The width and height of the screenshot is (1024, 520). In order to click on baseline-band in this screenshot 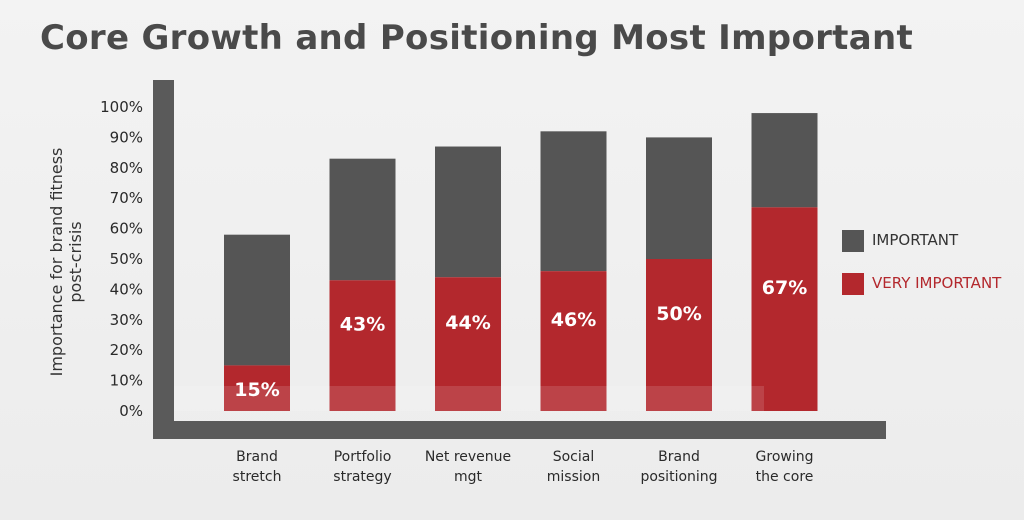, I will do `click(469, 398)`.